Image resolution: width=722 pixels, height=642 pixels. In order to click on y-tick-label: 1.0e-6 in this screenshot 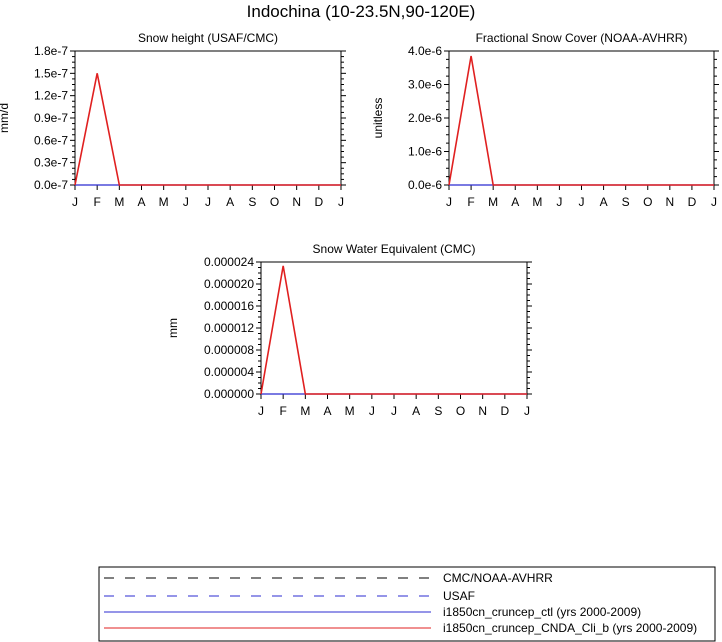, I will do `click(425, 152)`.